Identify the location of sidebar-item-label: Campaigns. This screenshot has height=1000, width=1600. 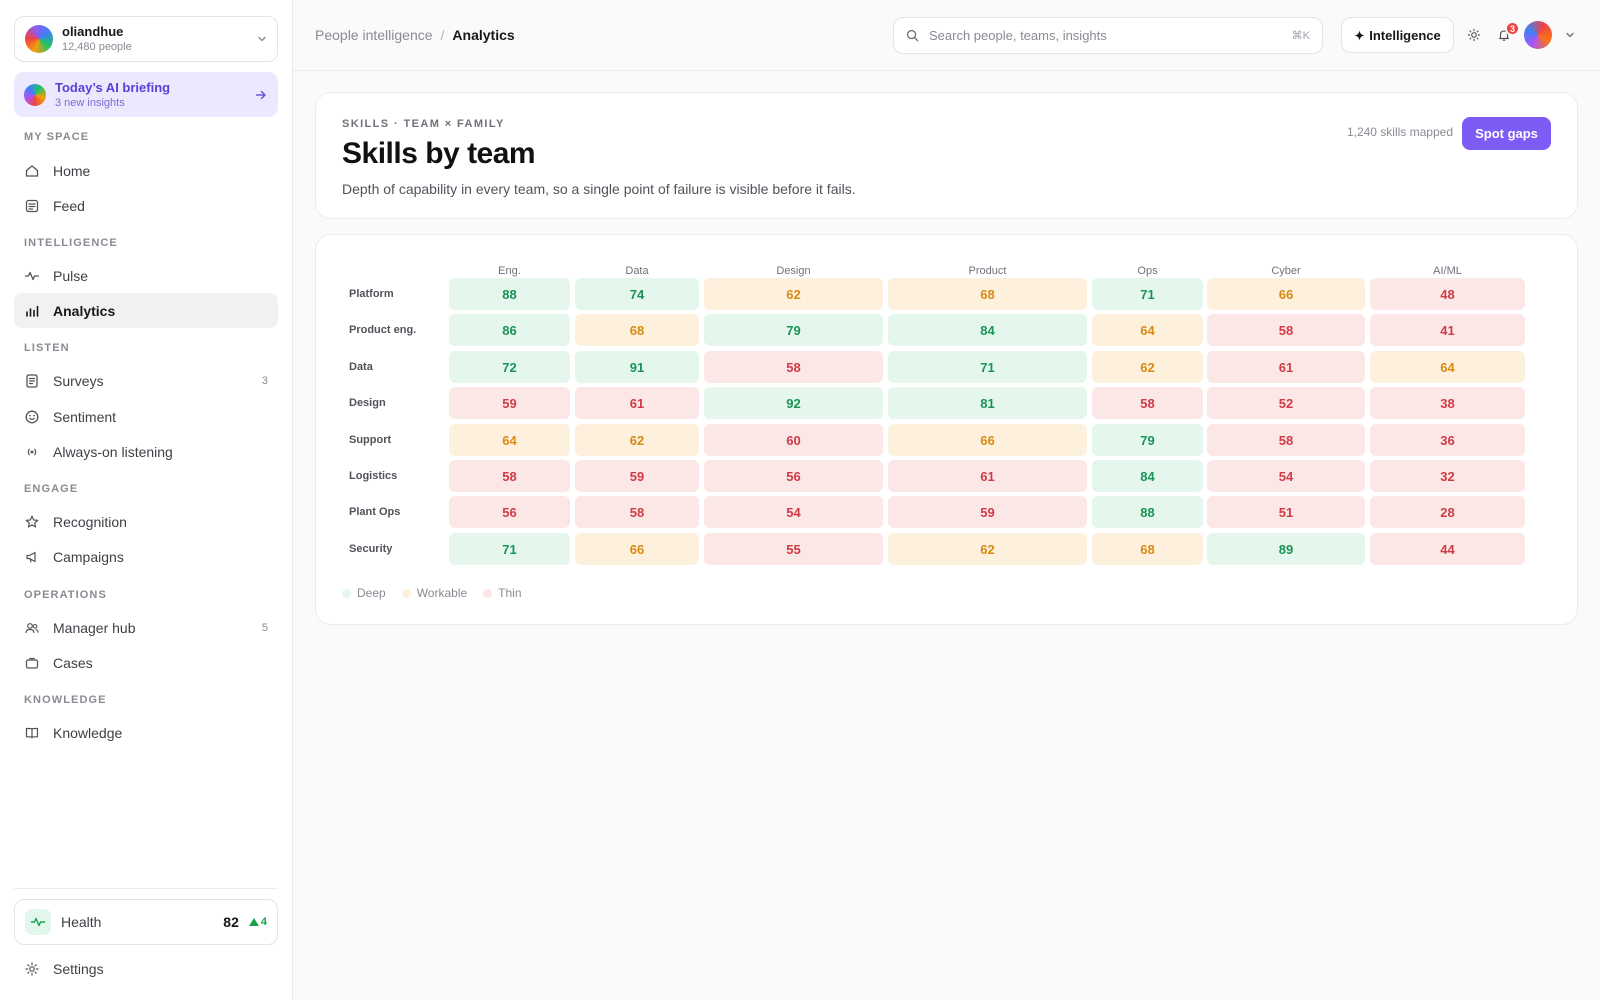
(88, 556).